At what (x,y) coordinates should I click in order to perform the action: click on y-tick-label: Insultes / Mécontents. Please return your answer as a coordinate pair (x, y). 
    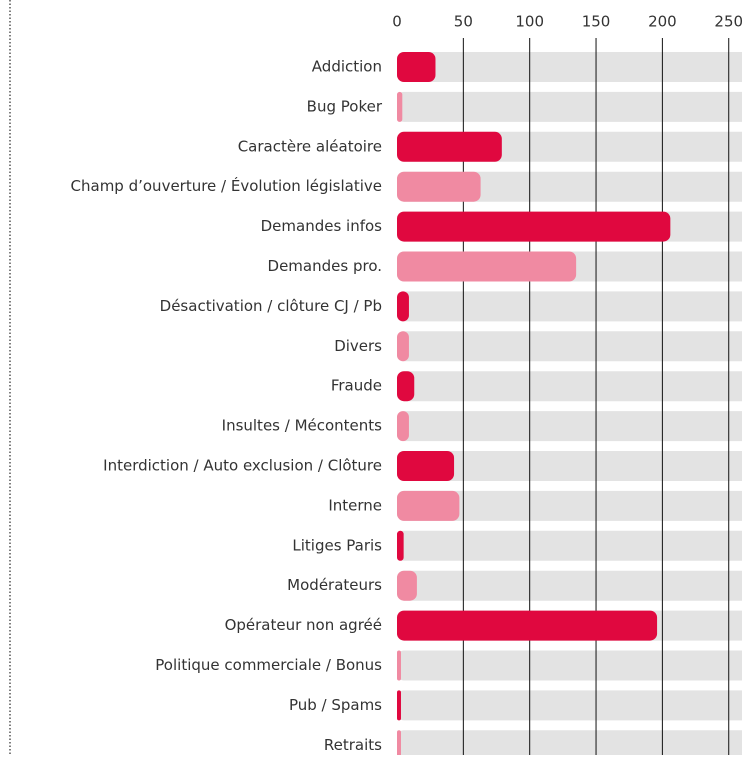
    Looking at the image, I should click on (302, 426).